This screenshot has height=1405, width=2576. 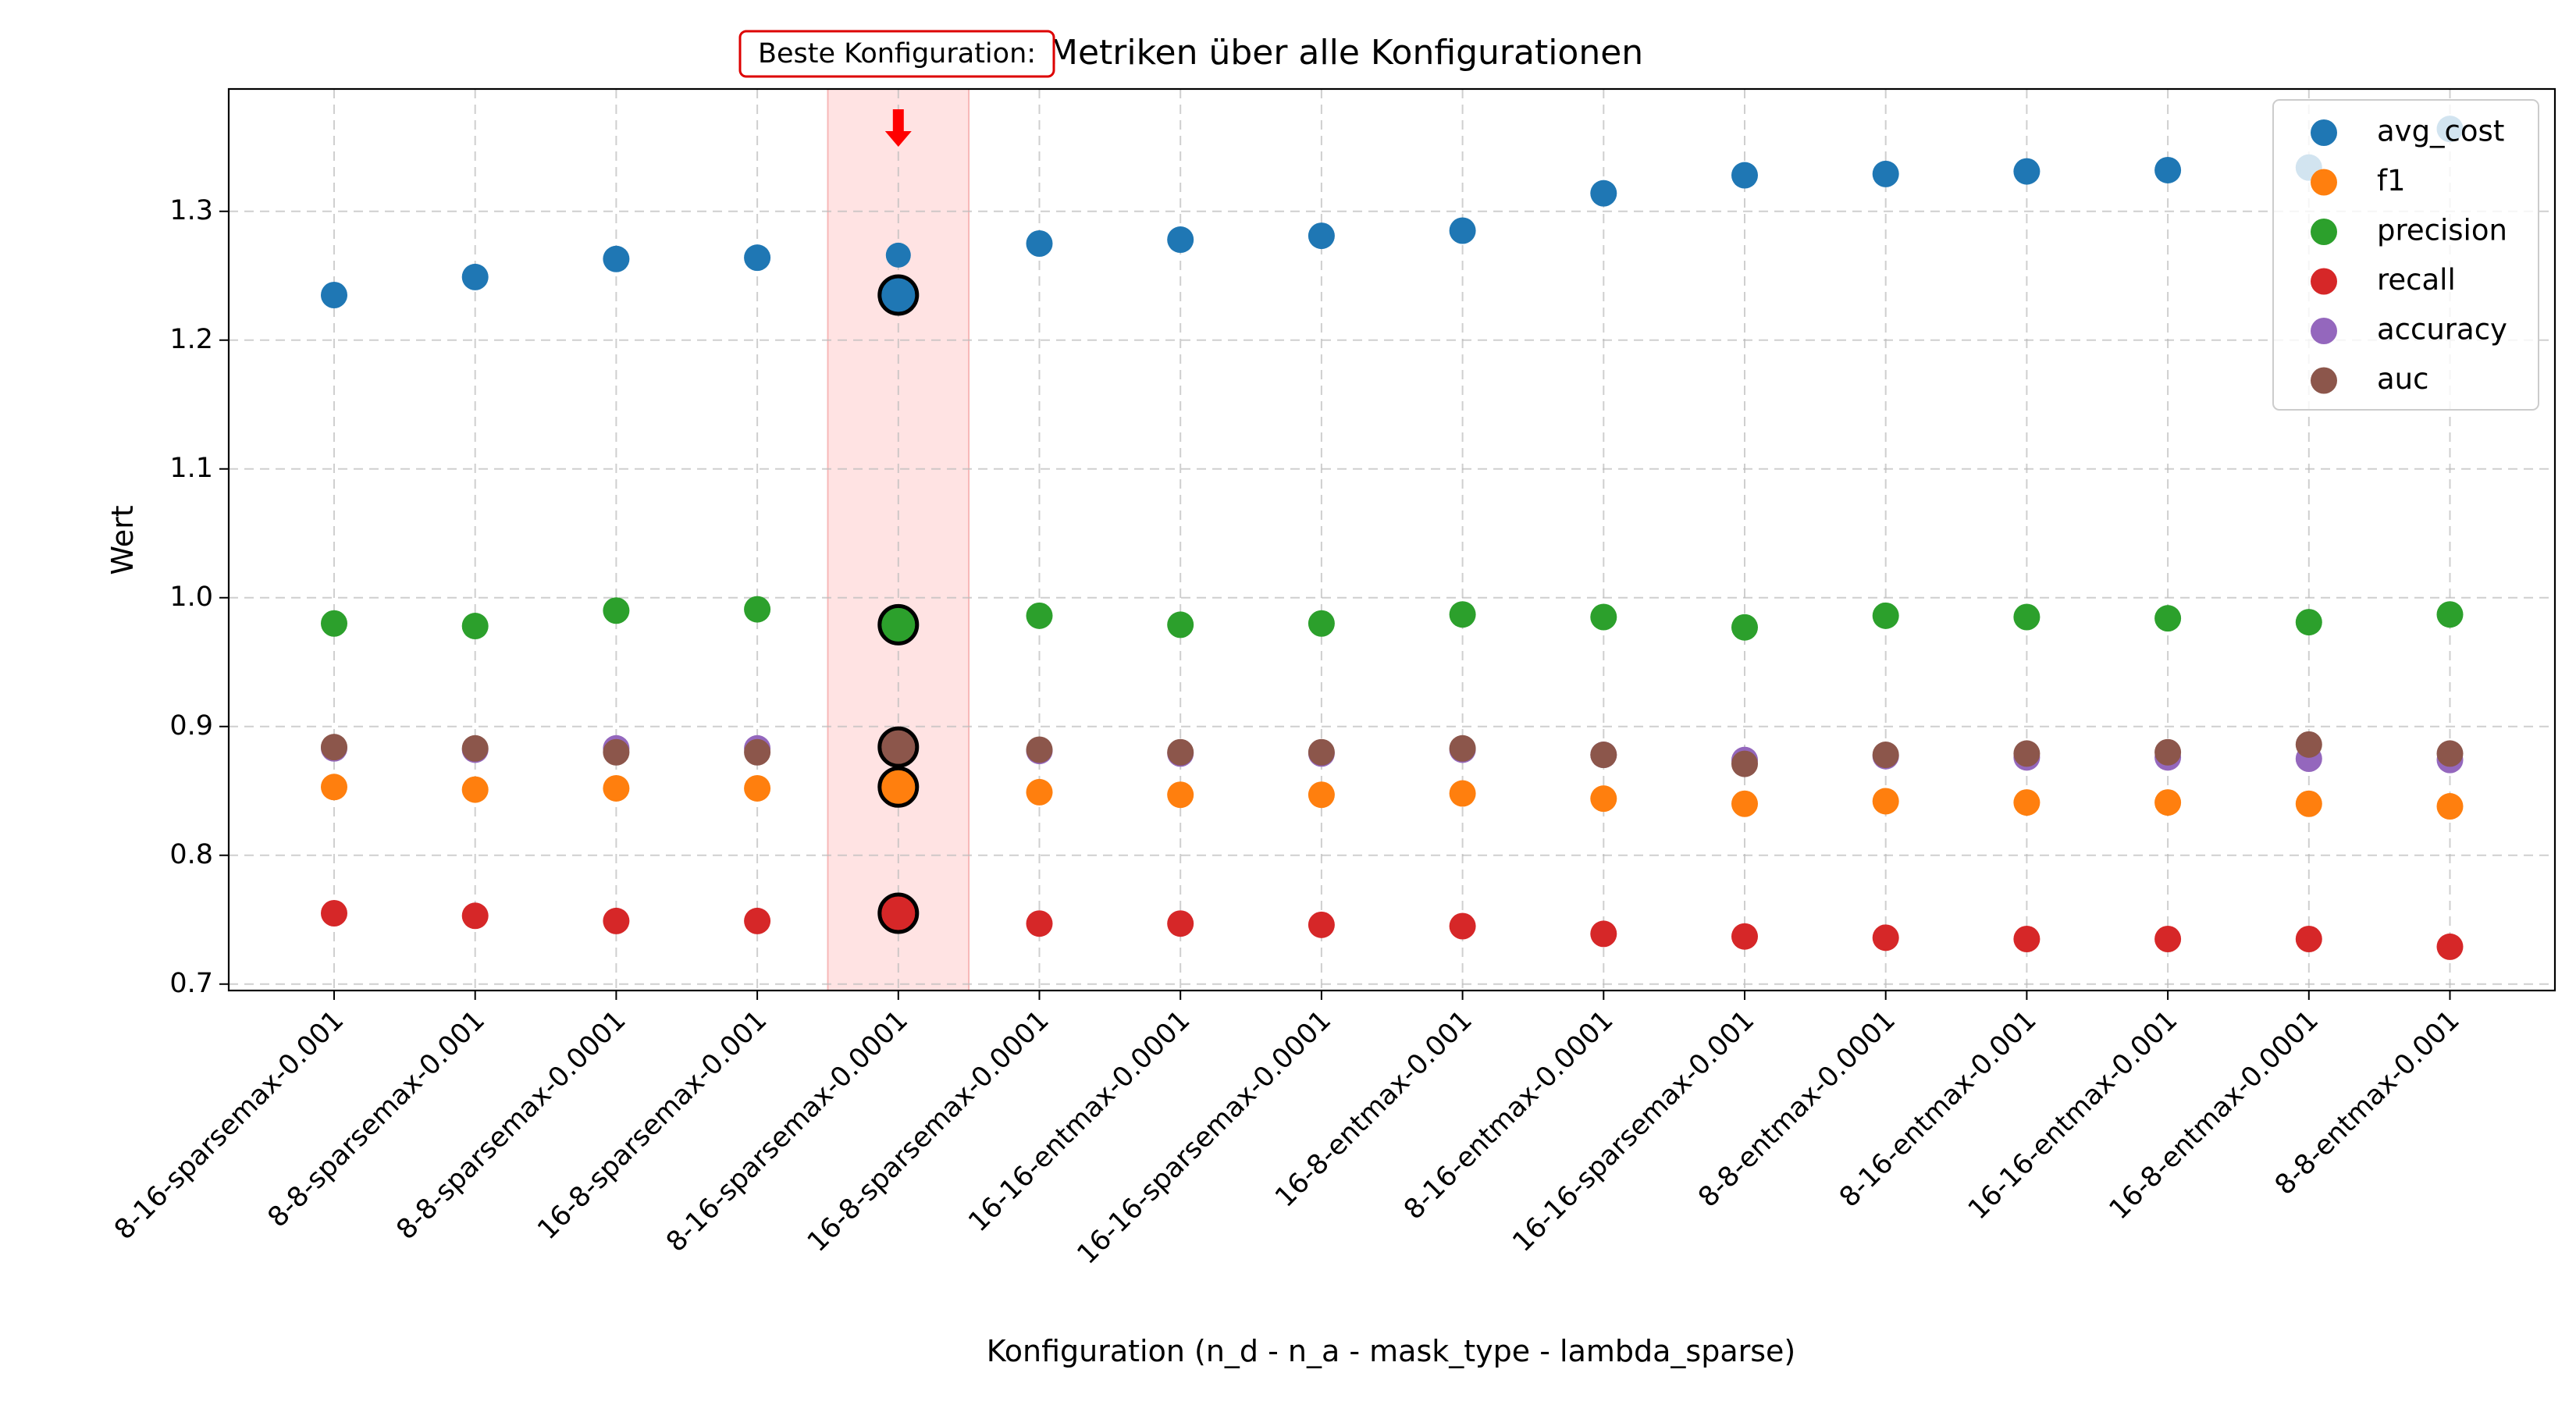 What do you see at coordinates (929, 1132) in the screenshot?
I see `x-tick-label: 16-8-sparsemax-0.0001` at bounding box center [929, 1132].